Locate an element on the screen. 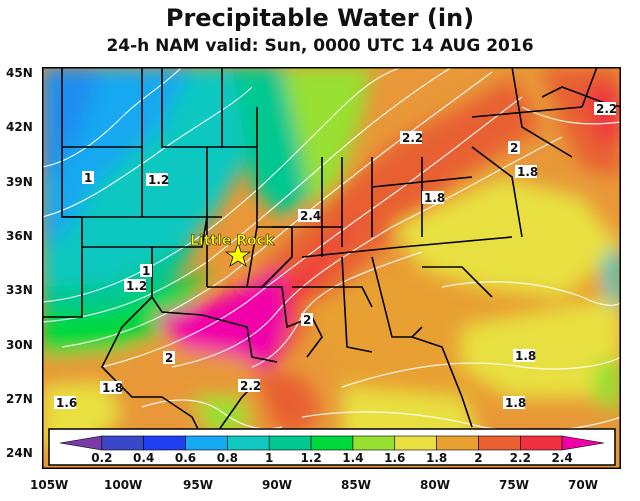 This screenshot has height=501, width=640. lat-label: 24N is located at coordinates (19, 453).